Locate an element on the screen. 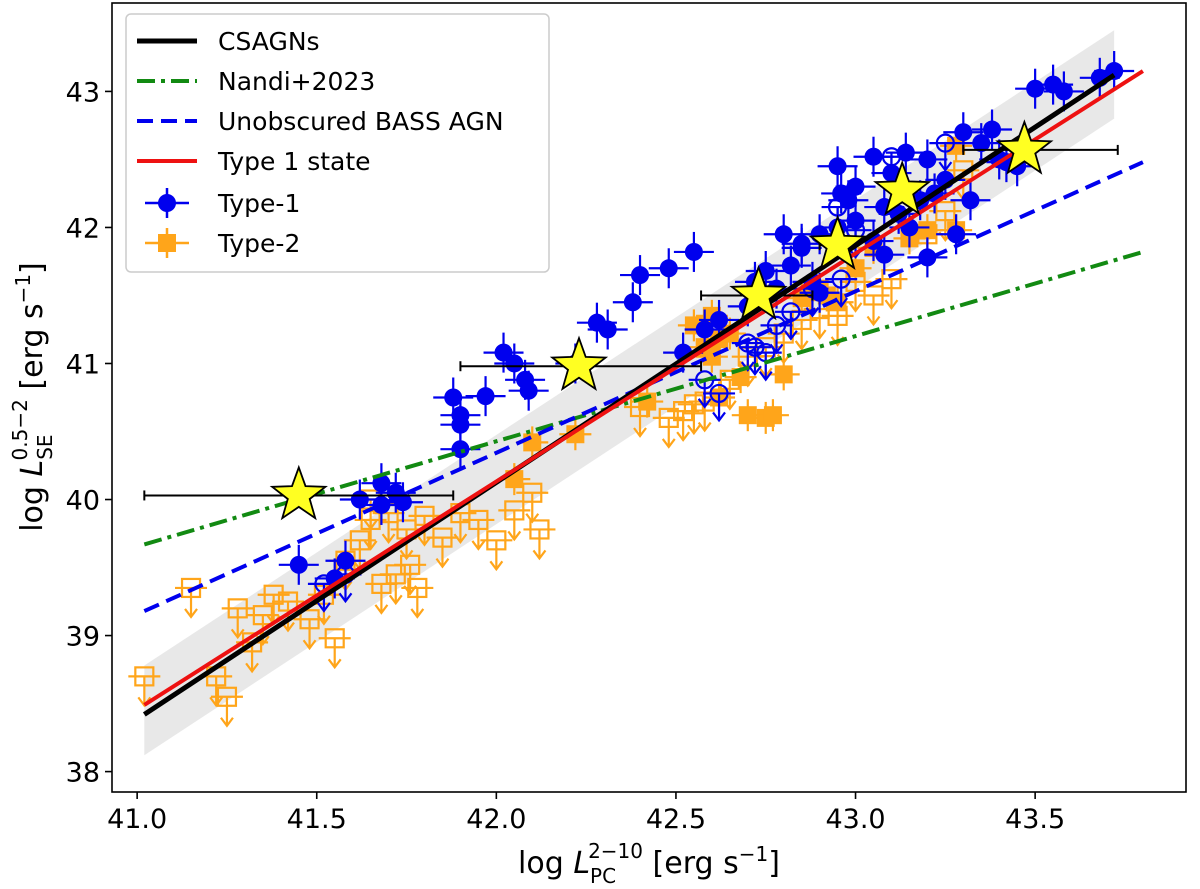 This screenshot has height=889, width=1200. x-axis-ticks: 41.0 41.5 42.0 42.5 43.0 43.5 is located at coordinates (586, 813).